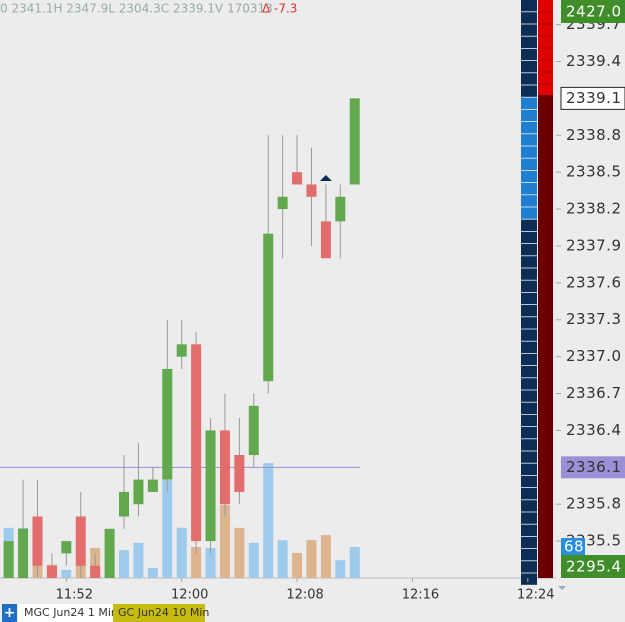  I want to click on volume-flag-box, so click(573, 547).